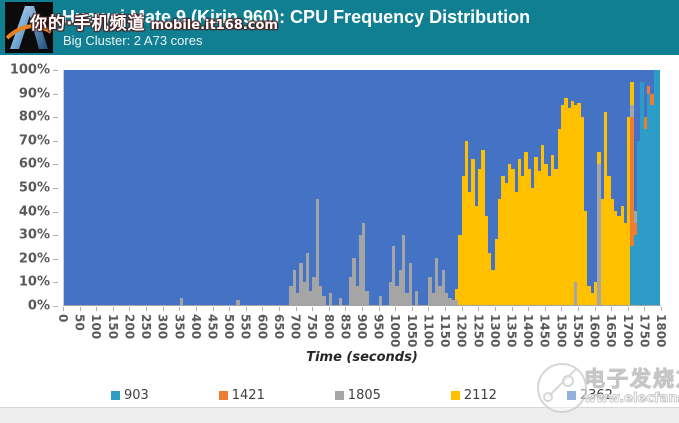 The height and width of the screenshot is (423, 679). What do you see at coordinates (136, 395) in the screenshot?
I see `legend-label: 903` at bounding box center [136, 395].